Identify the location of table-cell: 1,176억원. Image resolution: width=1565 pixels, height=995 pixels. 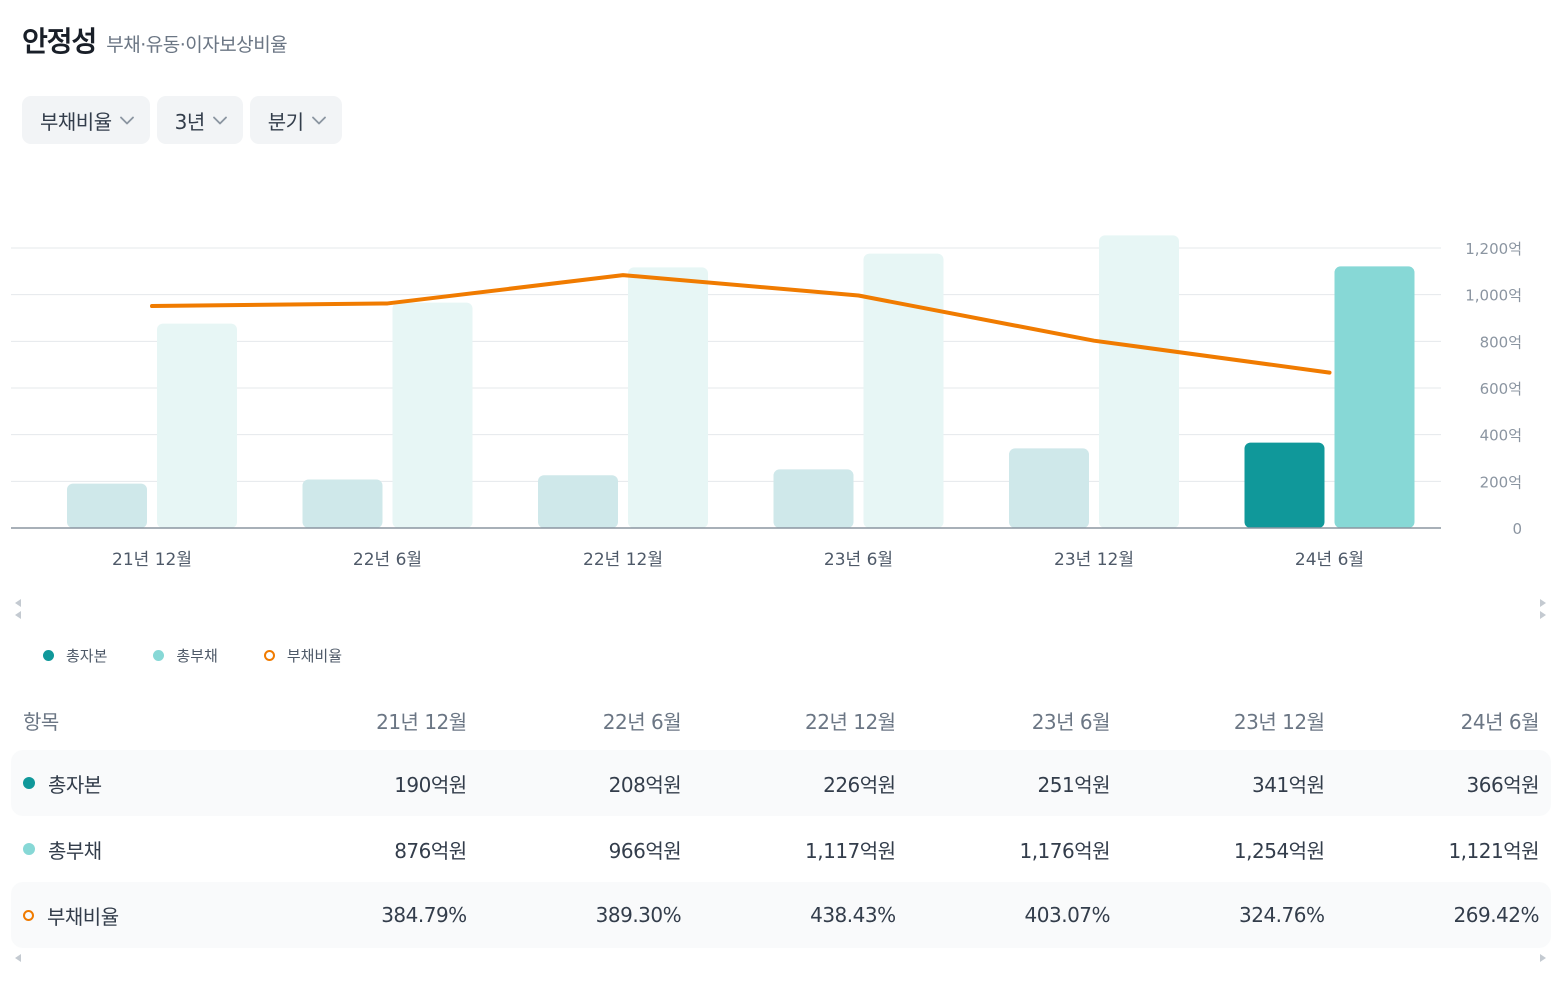
(1065, 850).